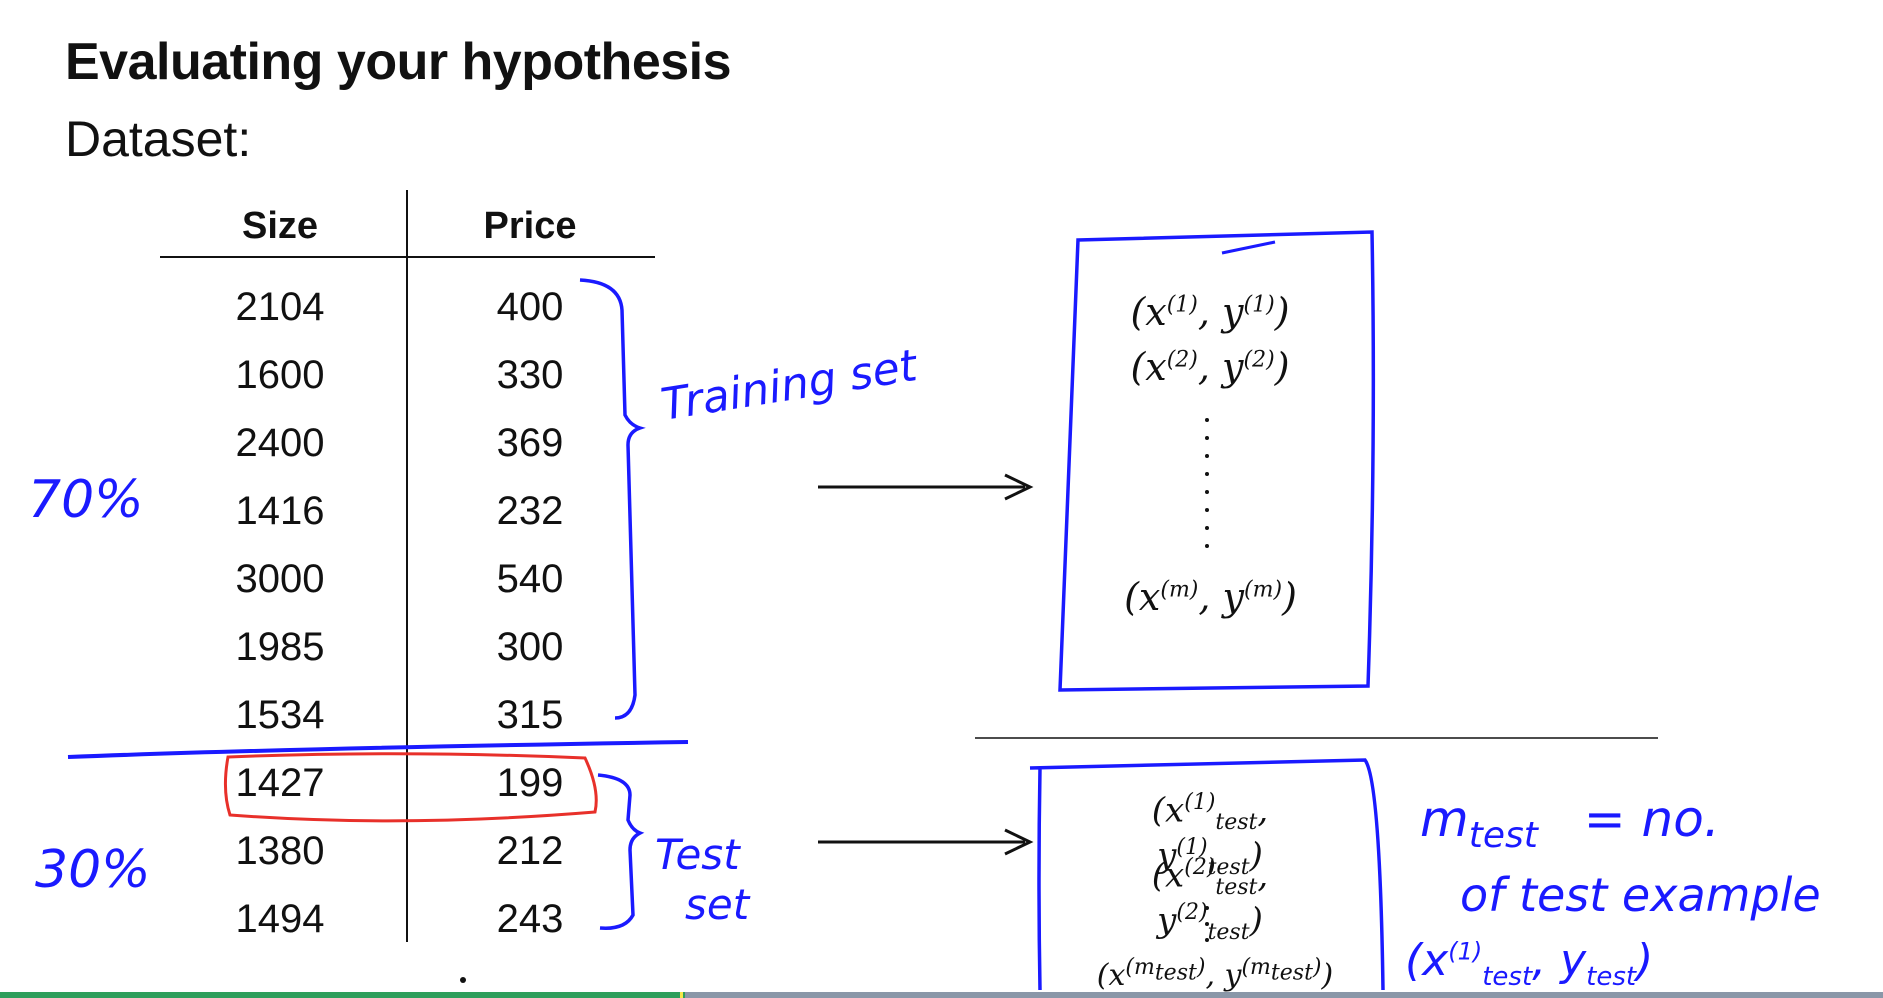 Image resolution: width=1883 pixels, height=998 pixels. What do you see at coordinates (621, 851) in the screenshot?
I see `test-set-brace` at bounding box center [621, 851].